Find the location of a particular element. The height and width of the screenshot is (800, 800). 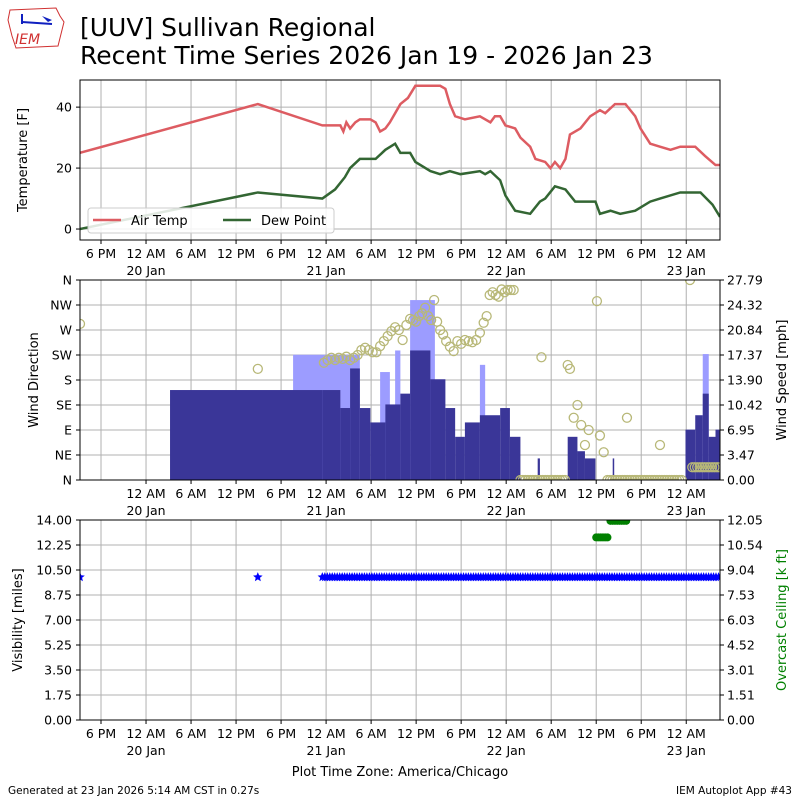

series-dew-point is located at coordinates (400, 186).